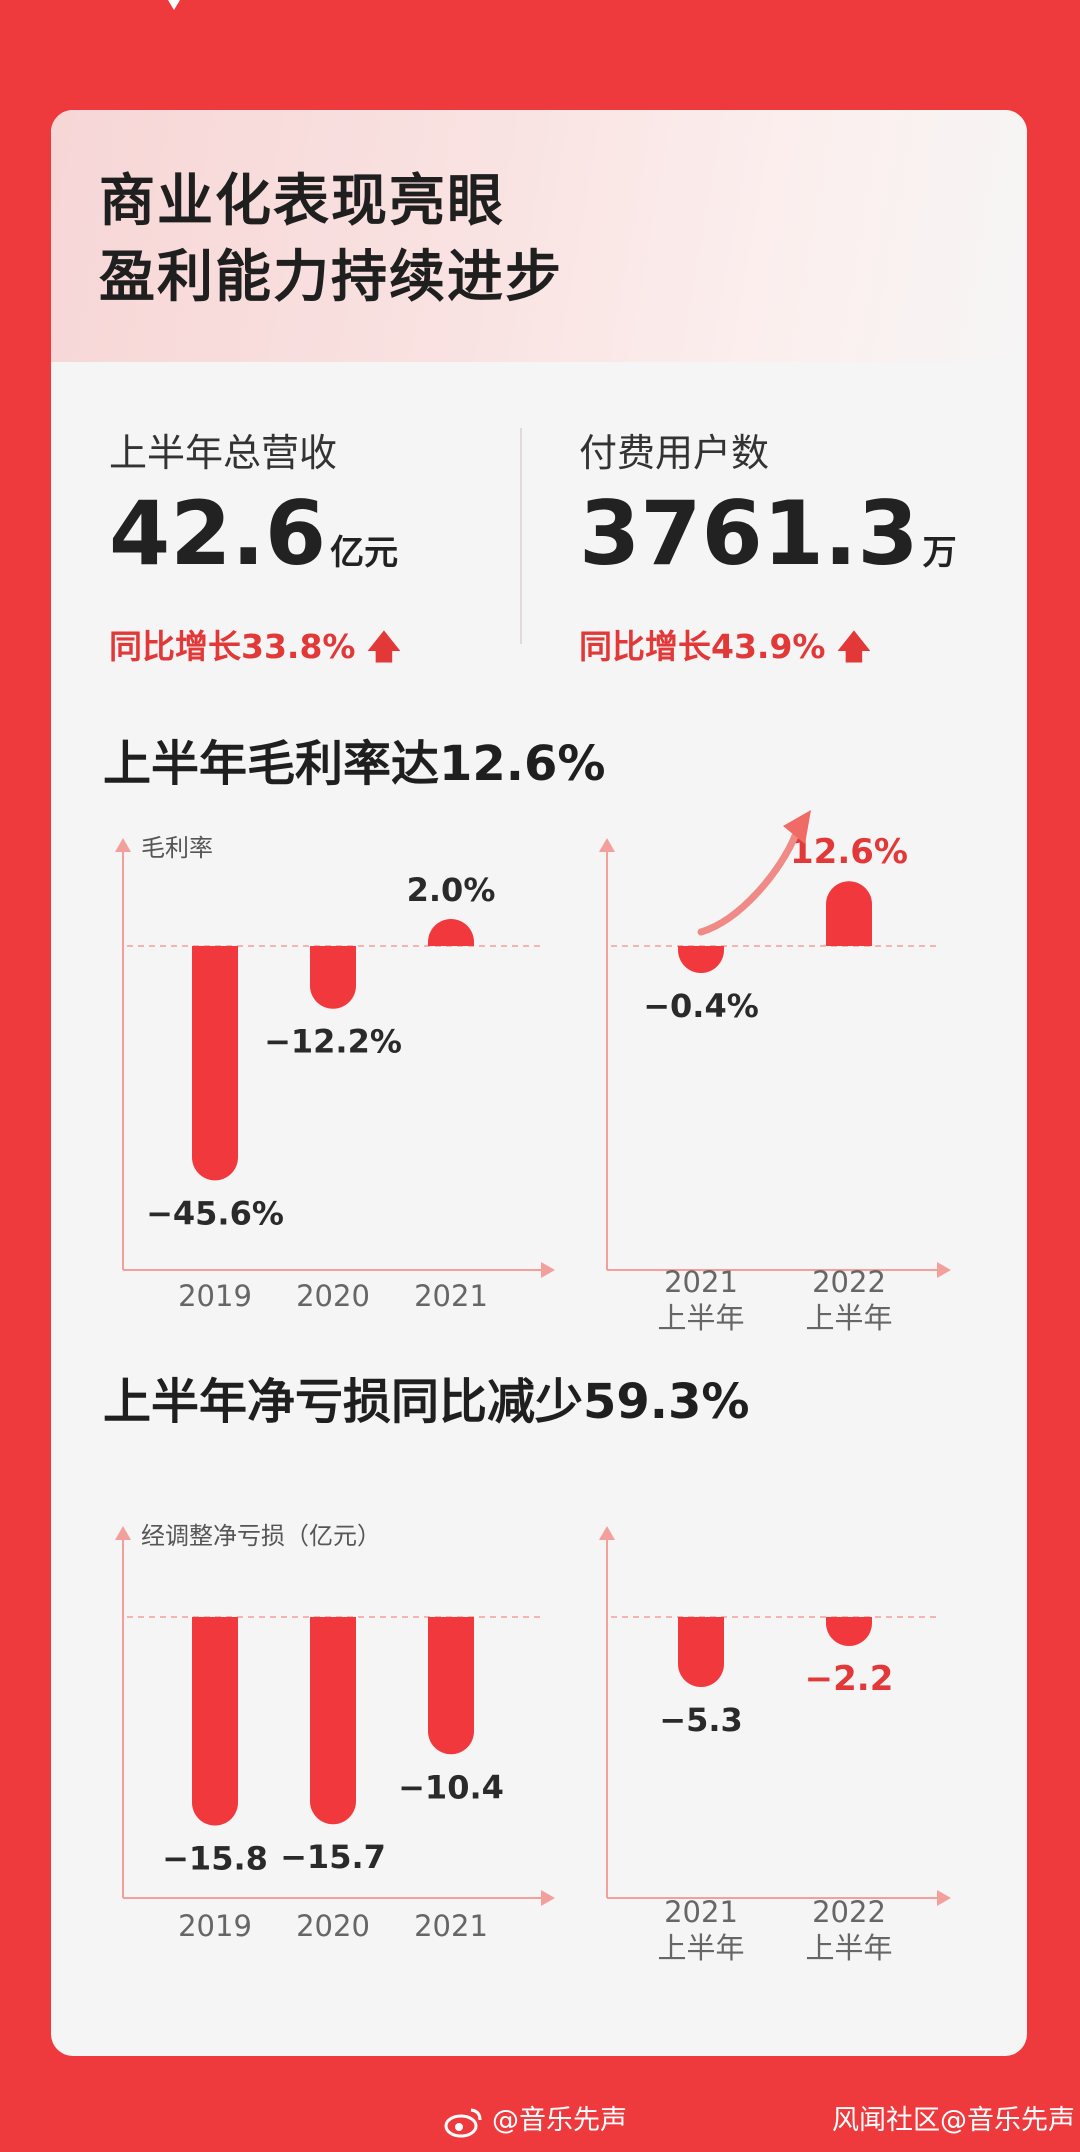  I want to click on kpi-paid-users-value-row: 3761.3 万, so click(768, 543).